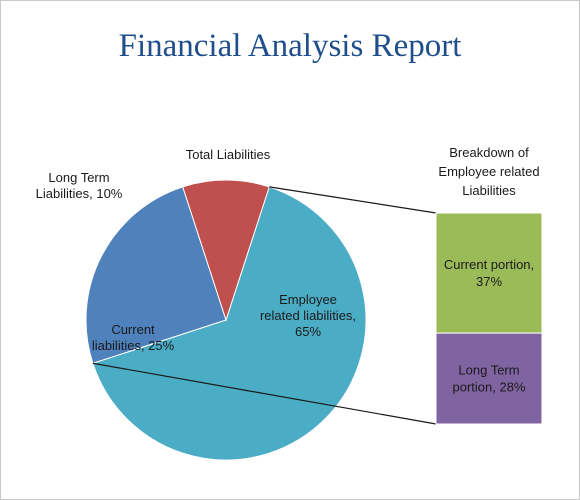 The width and height of the screenshot is (580, 500). I want to click on pie-slice-current, so click(156, 275).